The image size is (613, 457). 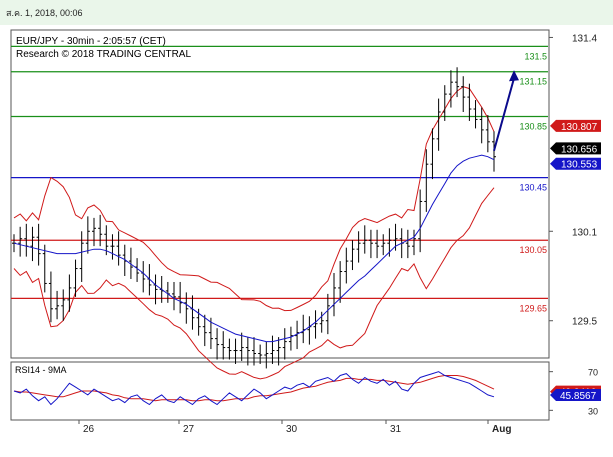 What do you see at coordinates (44, 13) in the screenshot?
I see `header-datetime: ส.ค. 1, 2018, 00:06` at bounding box center [44, 13].